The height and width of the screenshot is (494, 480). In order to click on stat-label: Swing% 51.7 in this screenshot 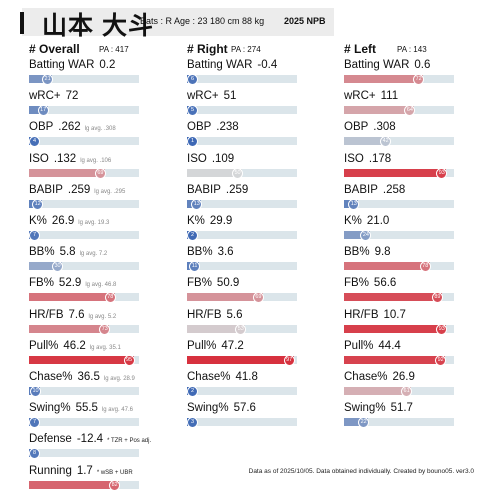, I will do `click(378, 408)`.